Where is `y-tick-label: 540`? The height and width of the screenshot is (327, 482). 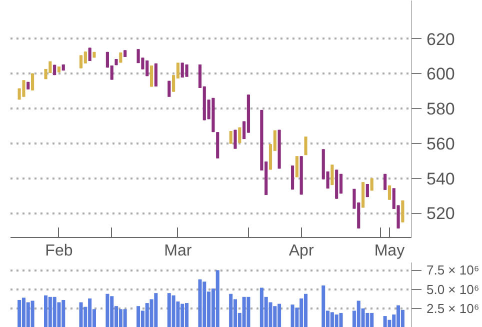
y-tick-label: 540 is located at coordinates (440, 178).